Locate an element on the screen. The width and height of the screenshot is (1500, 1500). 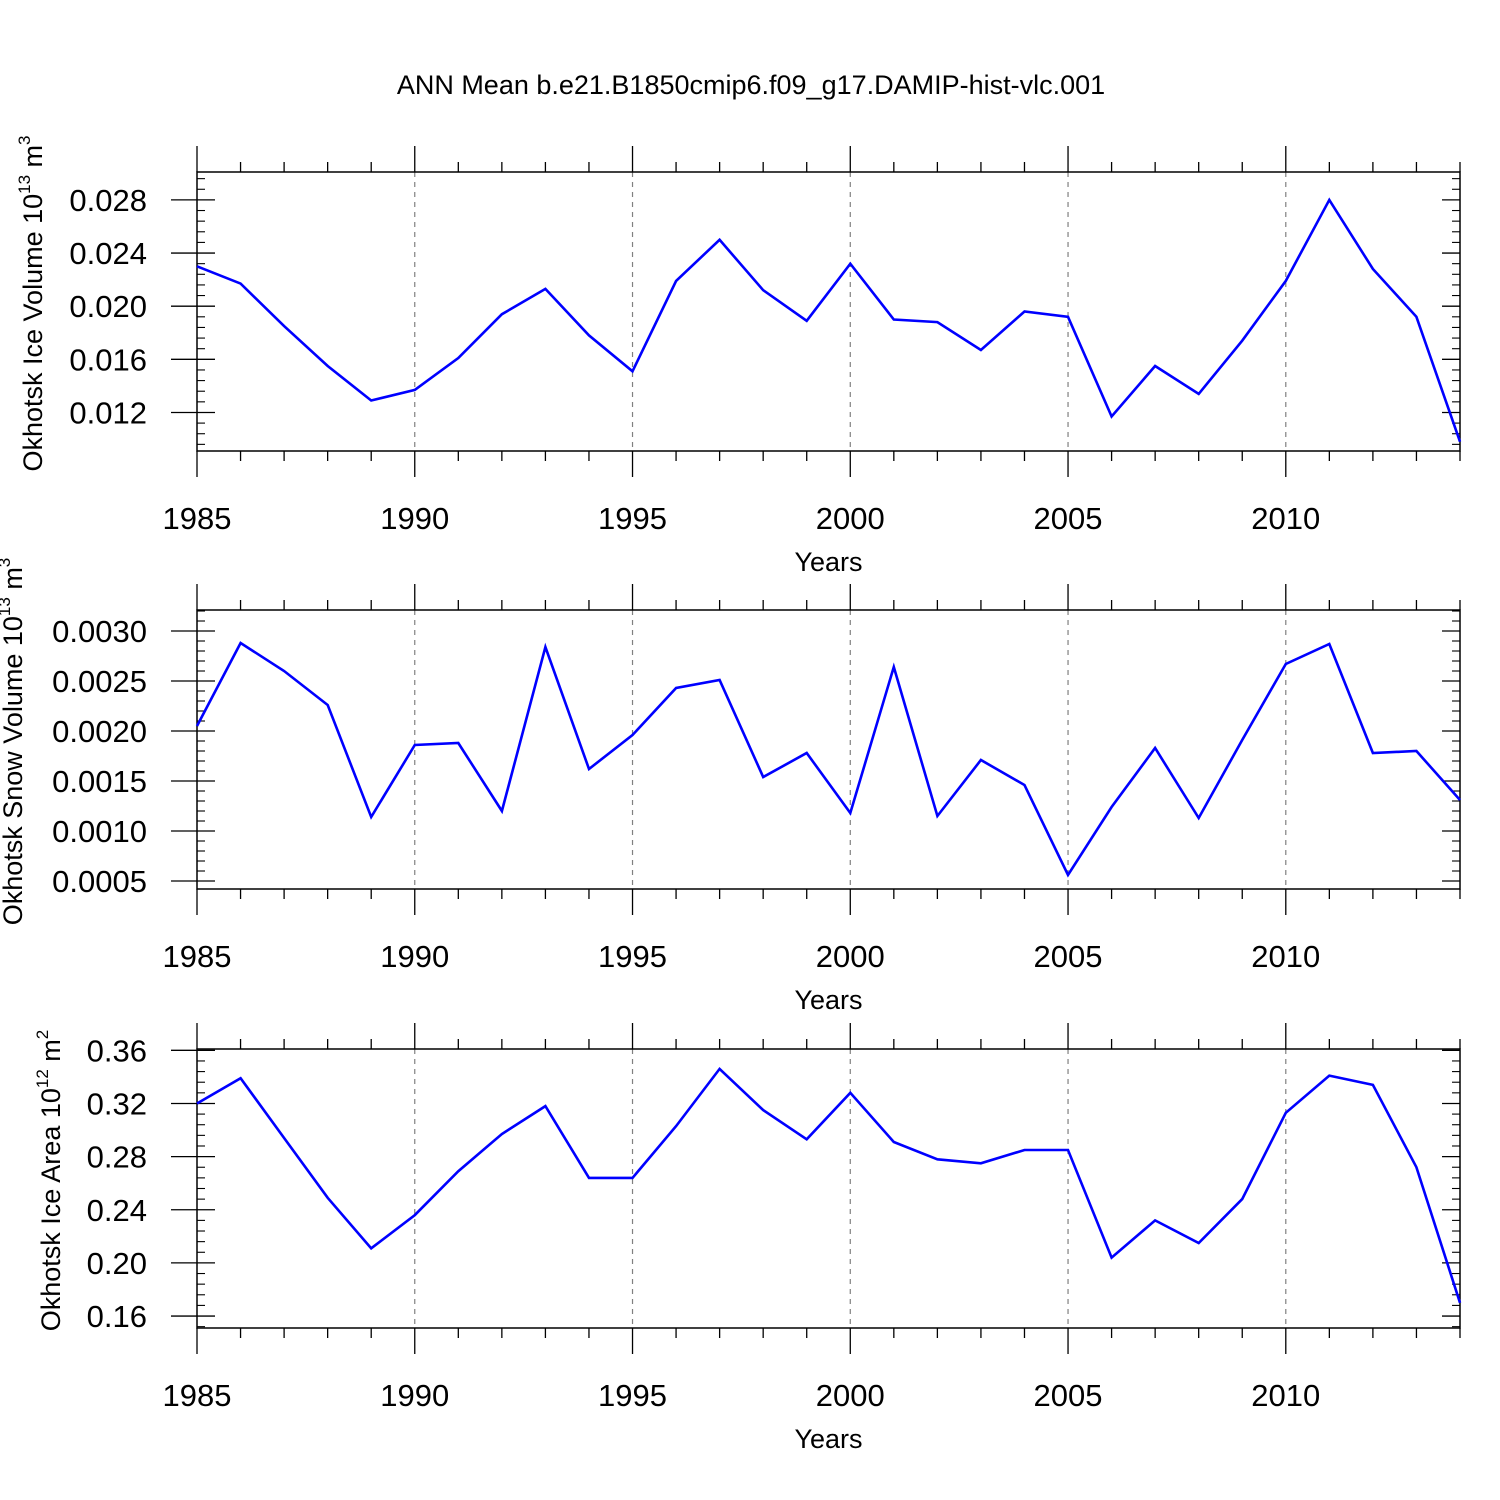
y-tick-label: 0.012 is located at coordinates (108, 412).